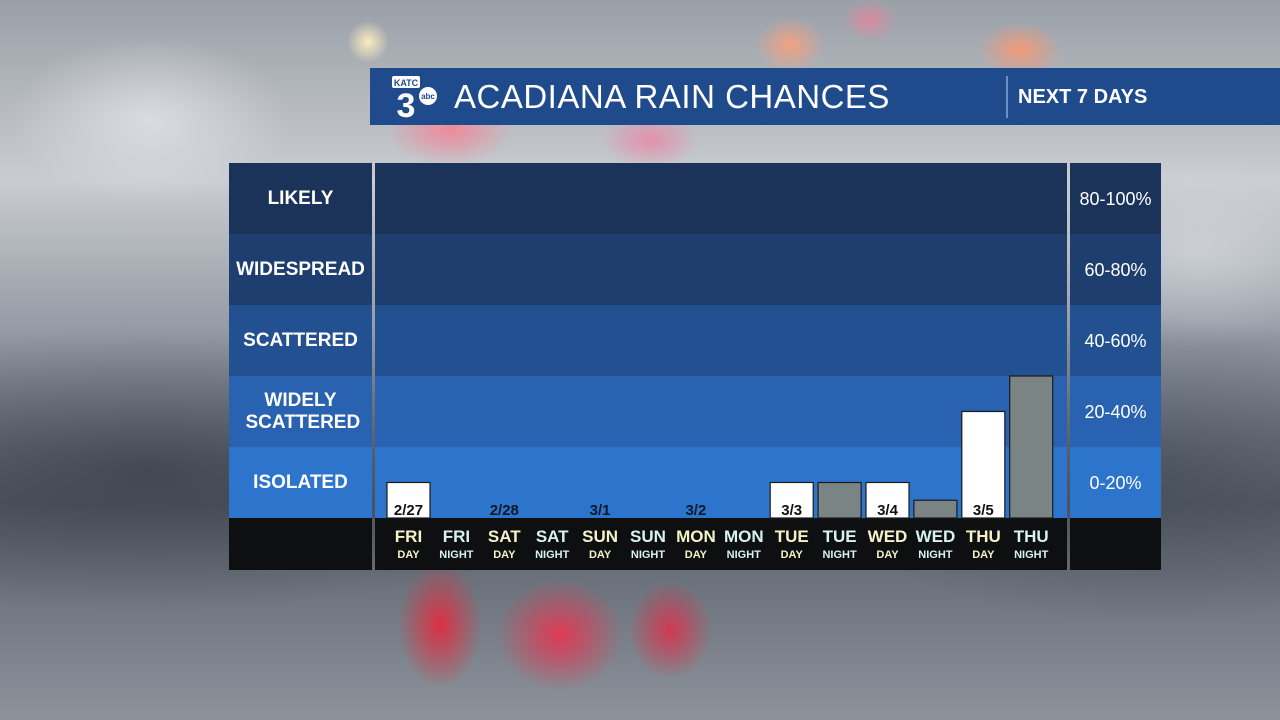  I want to click on percent-ranges: 80-100% 60-80% 40-60% 20-40% 0-20%, so click(1115, 366).